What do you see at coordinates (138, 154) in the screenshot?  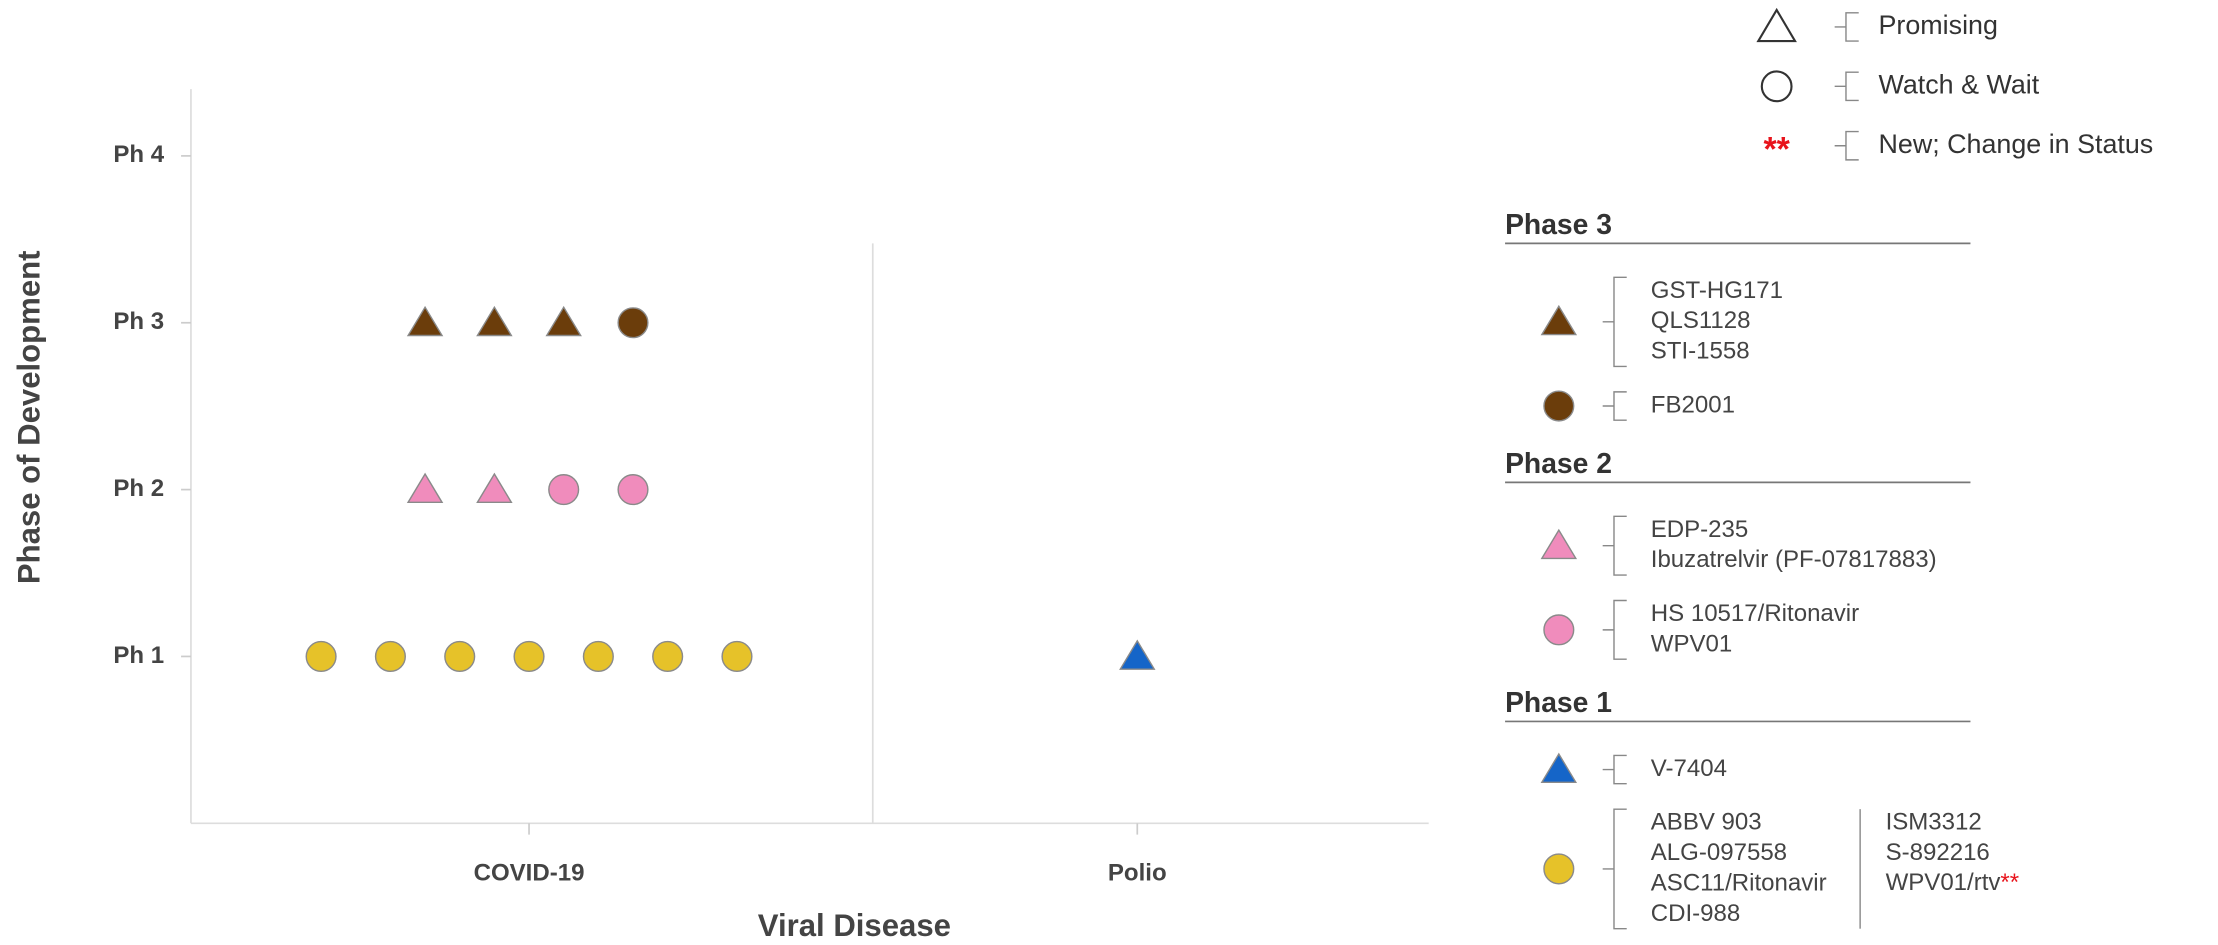 I see `y-tick-label: Ph 4` at bounding box center [138, 154].